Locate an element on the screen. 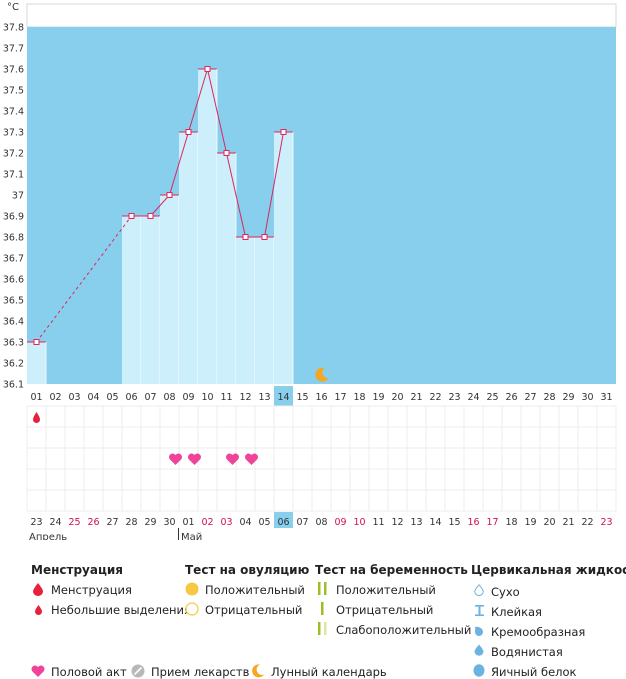  cycle-day-label: 14 is located at coordinates (283, 397).